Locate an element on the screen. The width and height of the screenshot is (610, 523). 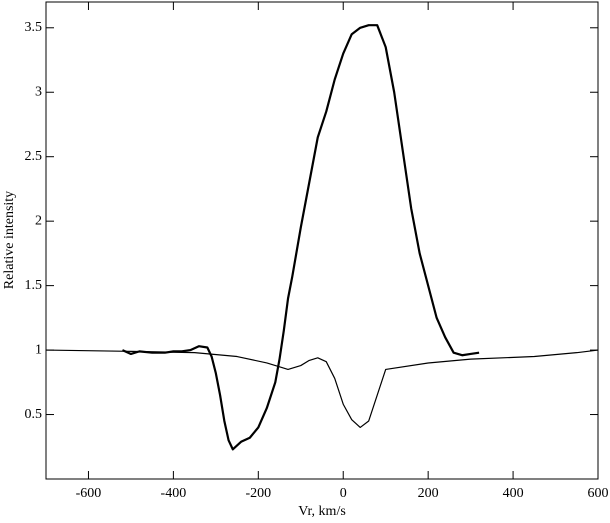
y-tick-label: 2.5 is located at coordinates (34, 156).